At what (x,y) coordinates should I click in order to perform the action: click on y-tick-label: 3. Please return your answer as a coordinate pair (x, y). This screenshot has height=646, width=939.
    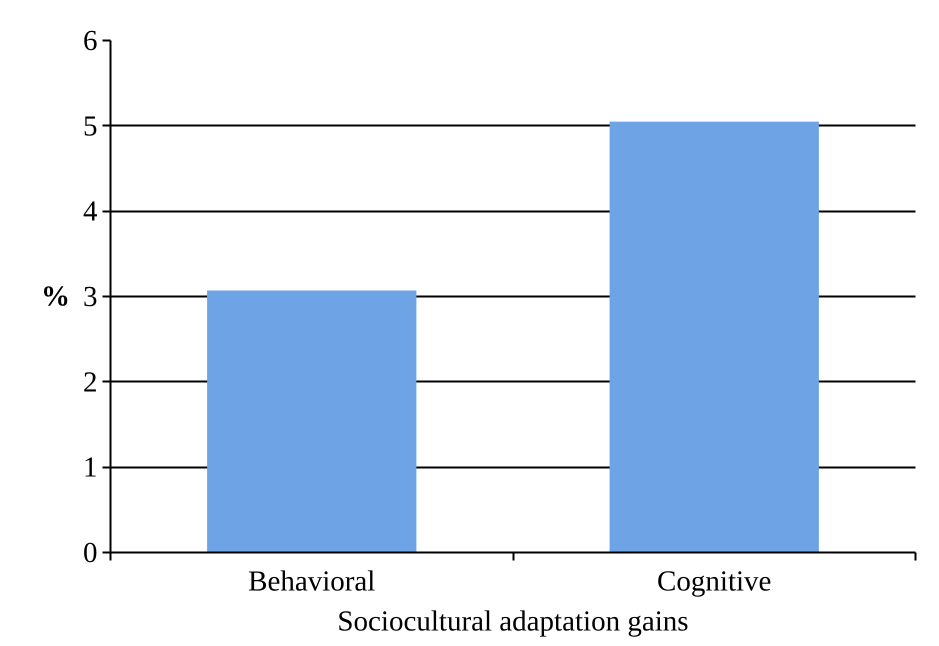
    Looking at the image, I should click on (90, 297).